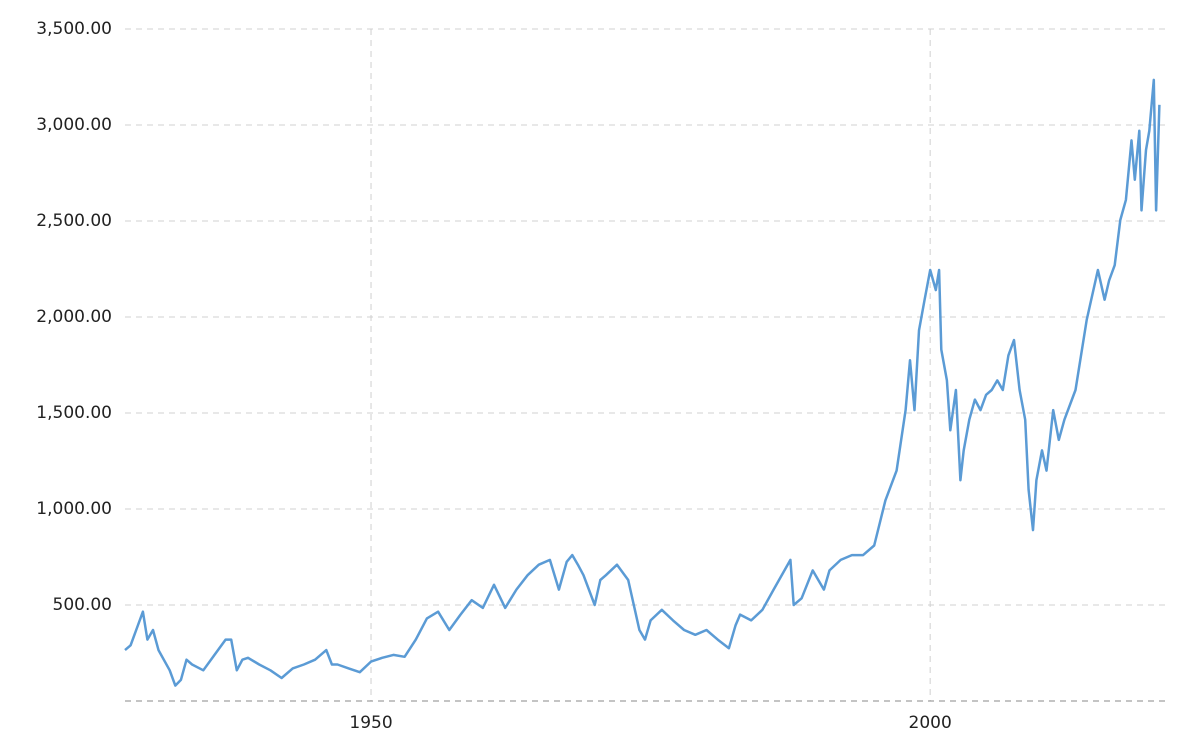 This screenshot has height=741, width=1200. Describe the element at coordinates (82, 605) in the screenshot. I see `y-tick-label: 500.00` at that location.